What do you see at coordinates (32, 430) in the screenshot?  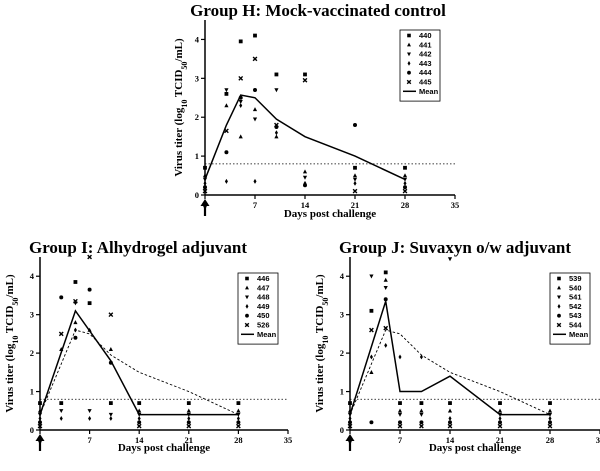 I see `y-tick-label: 0` at bounding box center [32, 430].